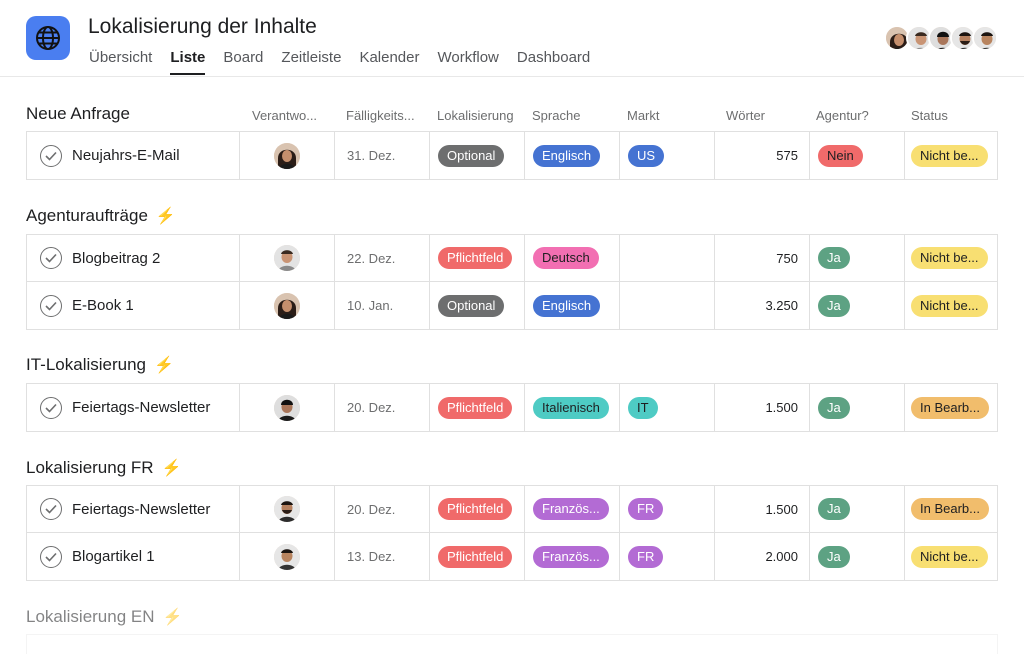 Image resolution: width=1024 pixels, height=654 pixels. I want to click on section-title: Lokalisierung FR ⚡, so click(103, 468).